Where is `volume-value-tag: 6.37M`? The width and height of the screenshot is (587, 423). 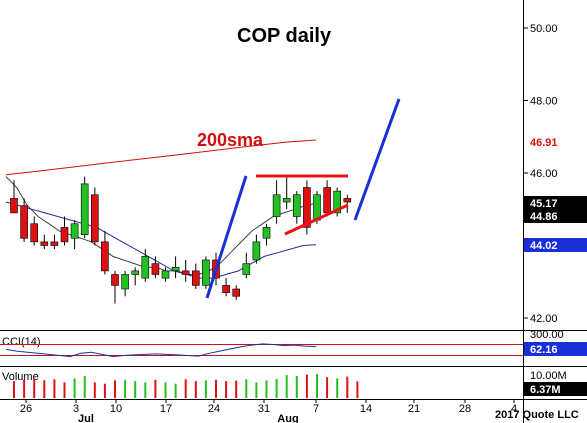
volume-value-tag: 6.37M is located at coordinates (545, 390).